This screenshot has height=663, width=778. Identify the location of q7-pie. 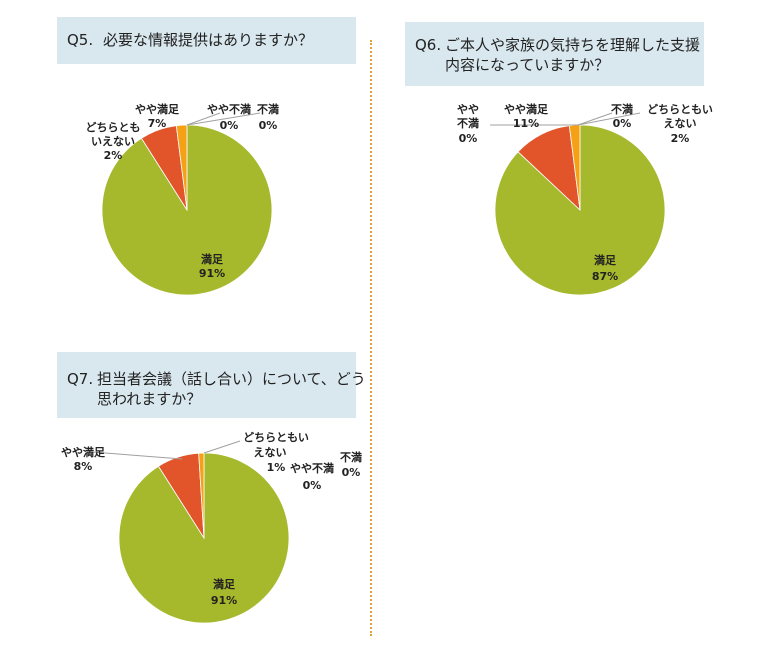
(204, 538).